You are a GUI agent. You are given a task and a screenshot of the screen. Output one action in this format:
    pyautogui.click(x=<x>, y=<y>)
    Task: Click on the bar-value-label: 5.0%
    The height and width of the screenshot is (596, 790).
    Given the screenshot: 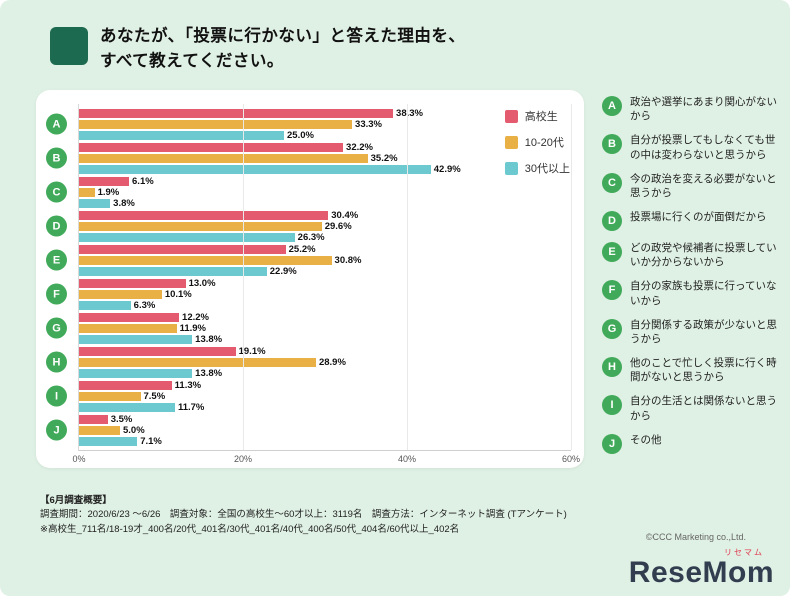 What is the action you would take?
    pyautogui.click(x=134, y=430)
    